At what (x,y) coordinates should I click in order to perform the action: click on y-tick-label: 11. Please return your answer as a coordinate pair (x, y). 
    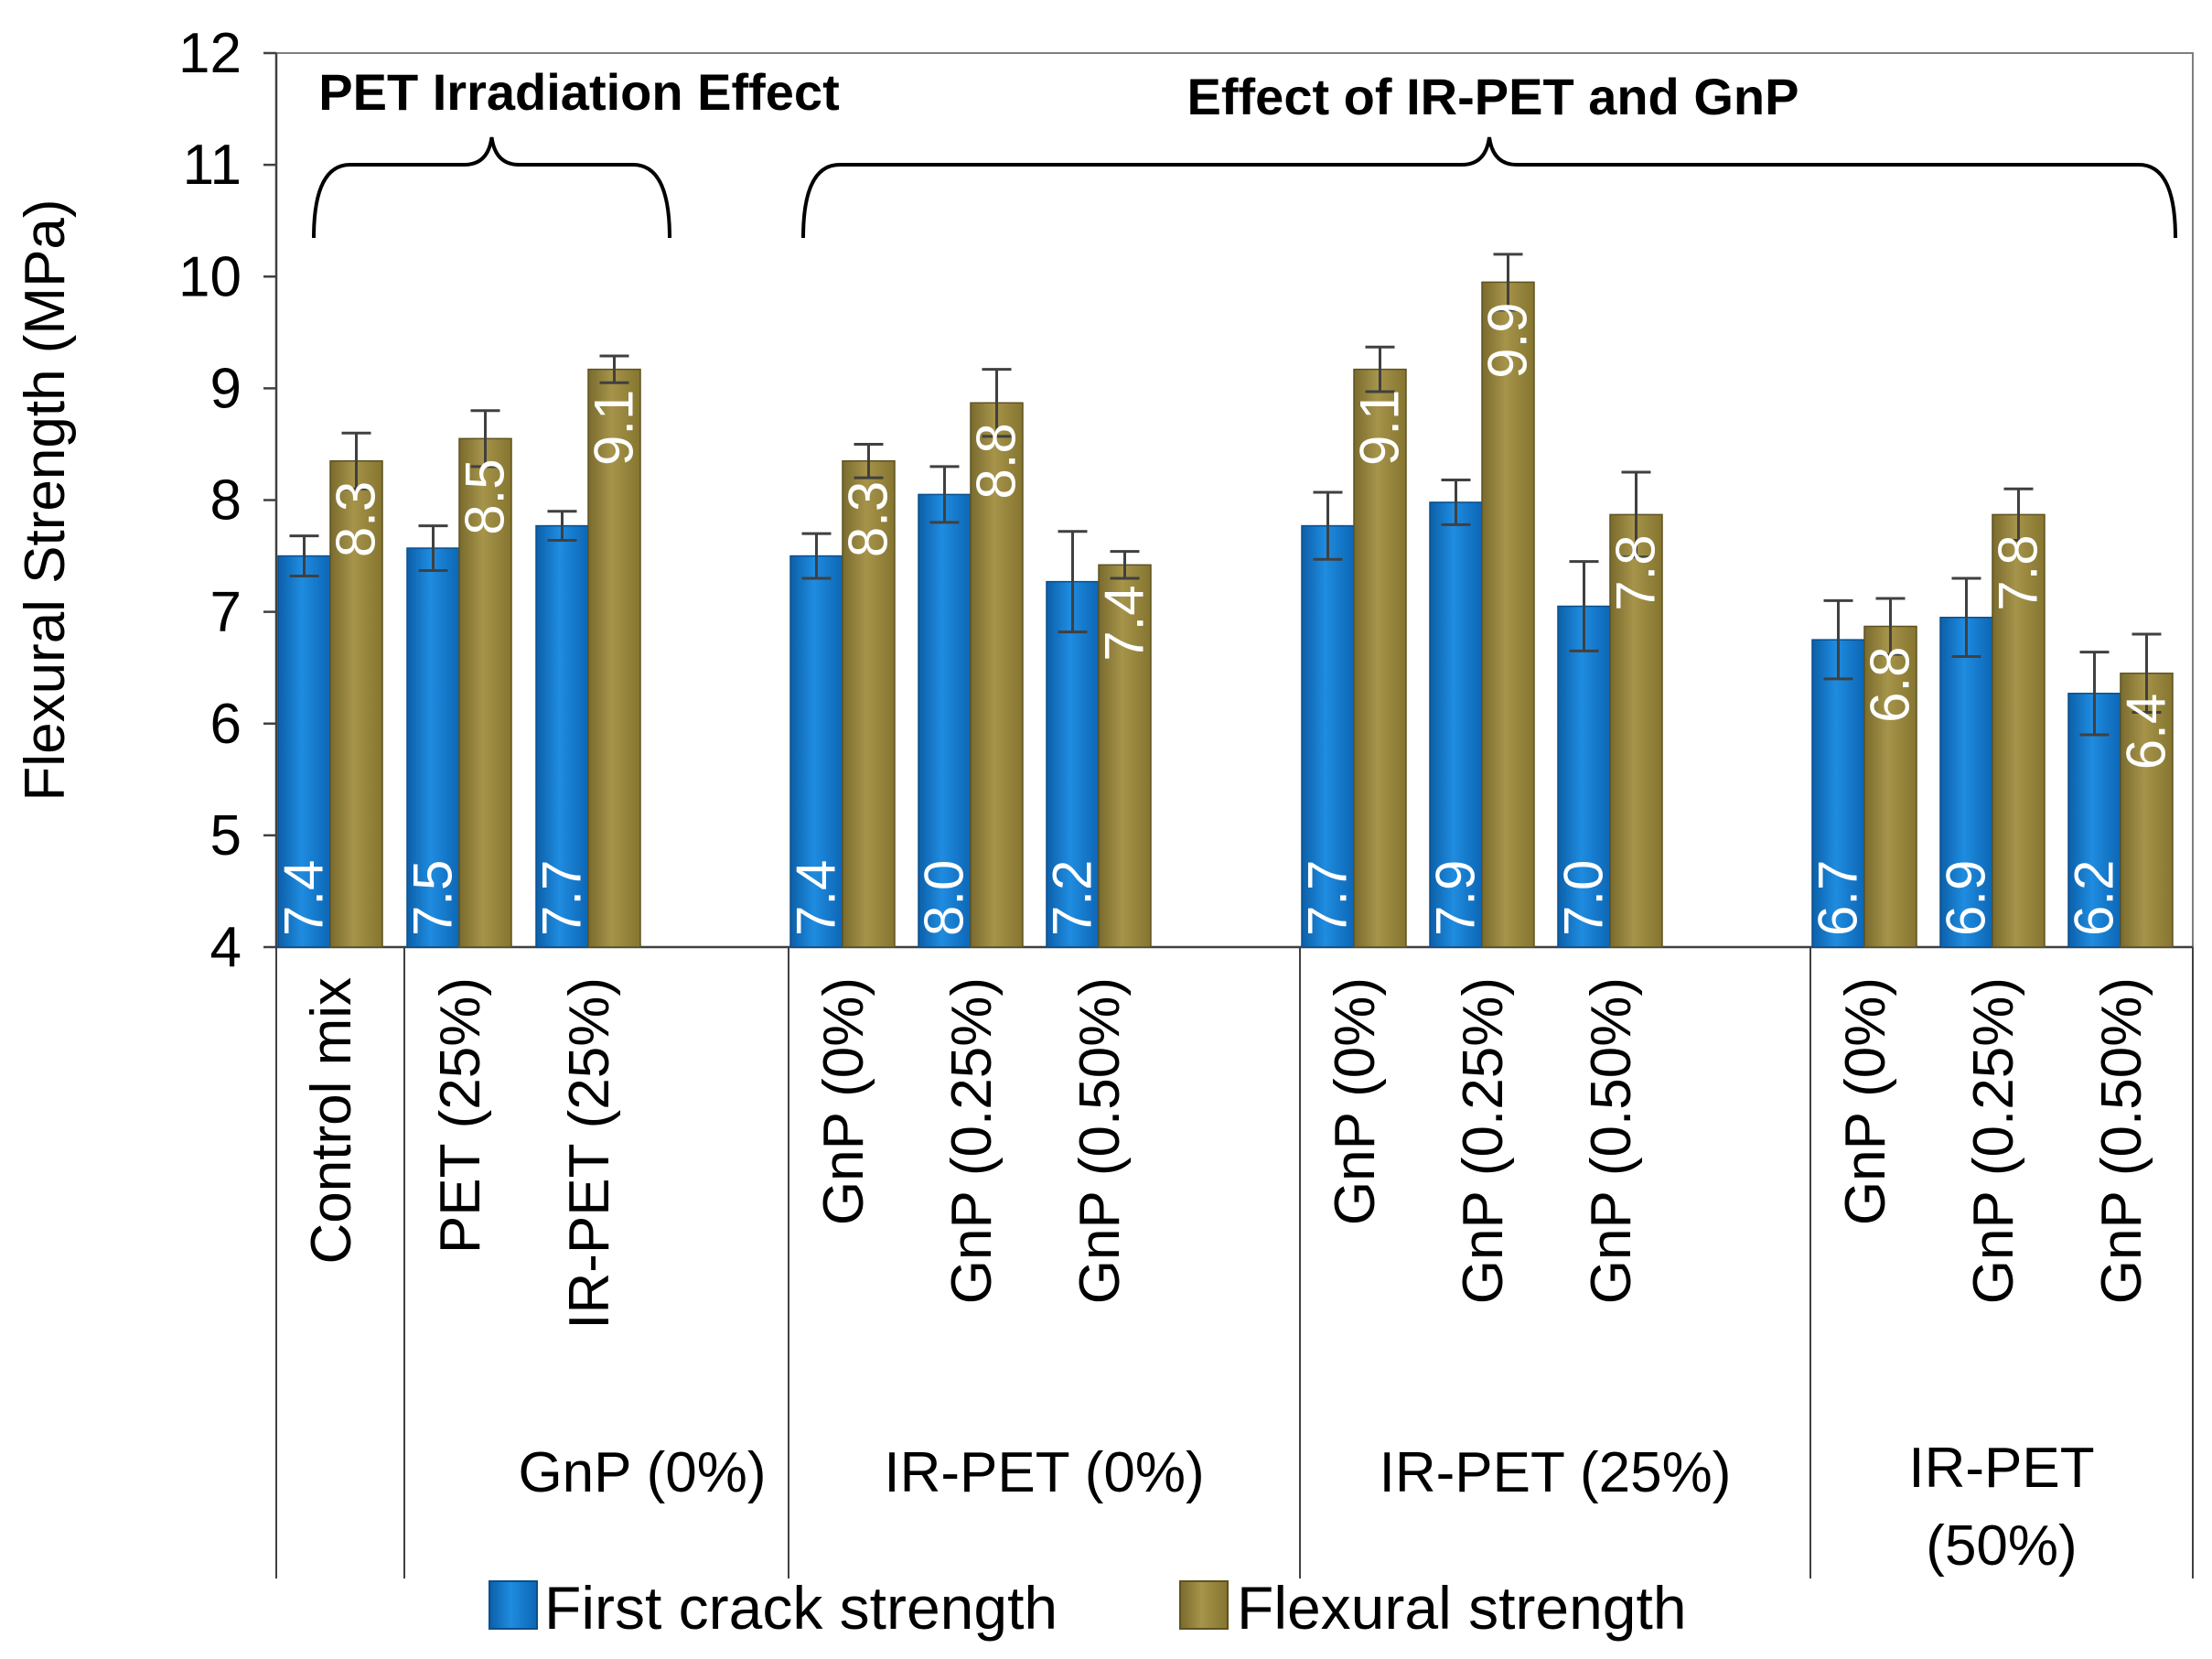
    Looking at the image, I should click on (212, 165).